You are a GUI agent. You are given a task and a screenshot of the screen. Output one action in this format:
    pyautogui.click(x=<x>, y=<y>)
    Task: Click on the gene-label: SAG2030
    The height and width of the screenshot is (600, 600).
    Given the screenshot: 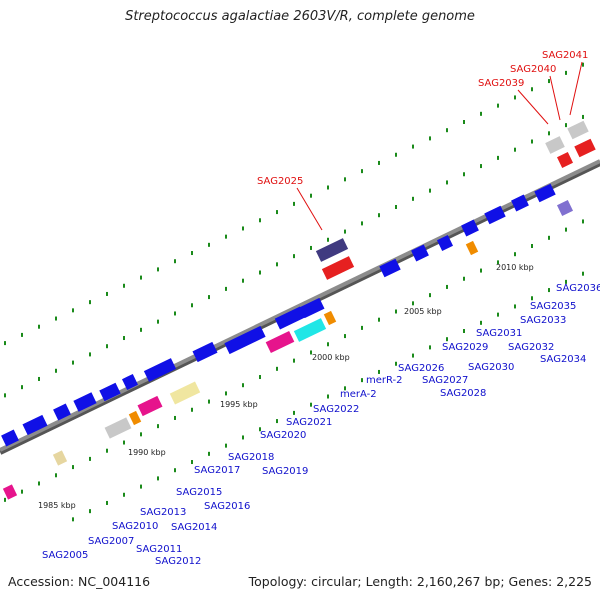 What is the action you would take?
    pyautogui.click(x=491, y=367)
    